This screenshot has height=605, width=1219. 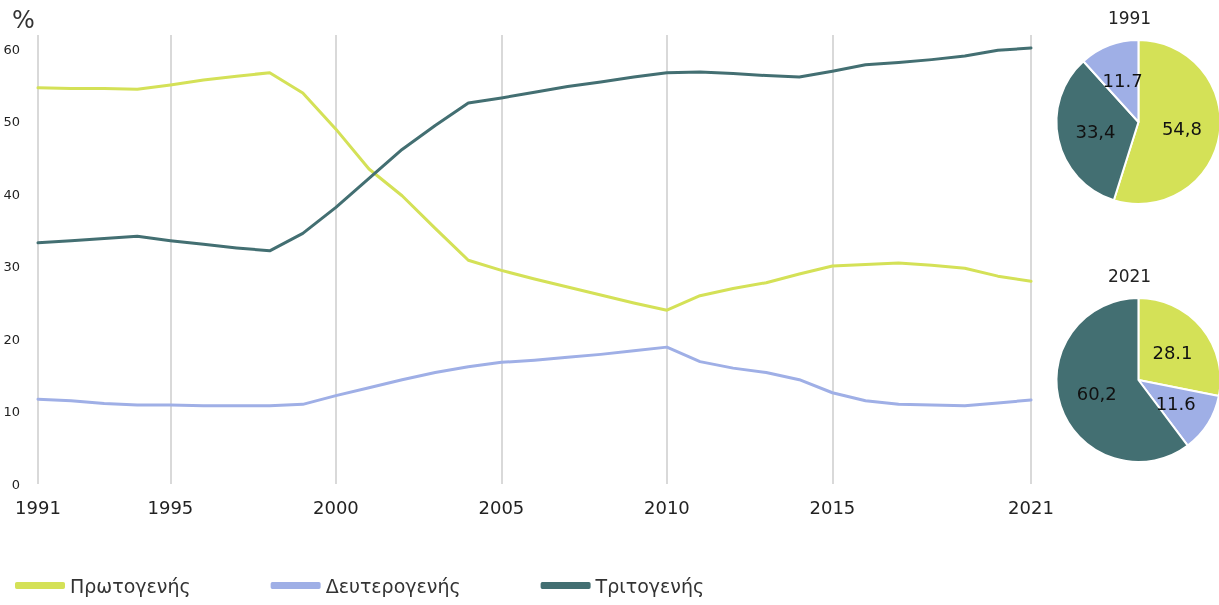 I want to click on x-tick-label: 2021, so click(x=1031, y=507).